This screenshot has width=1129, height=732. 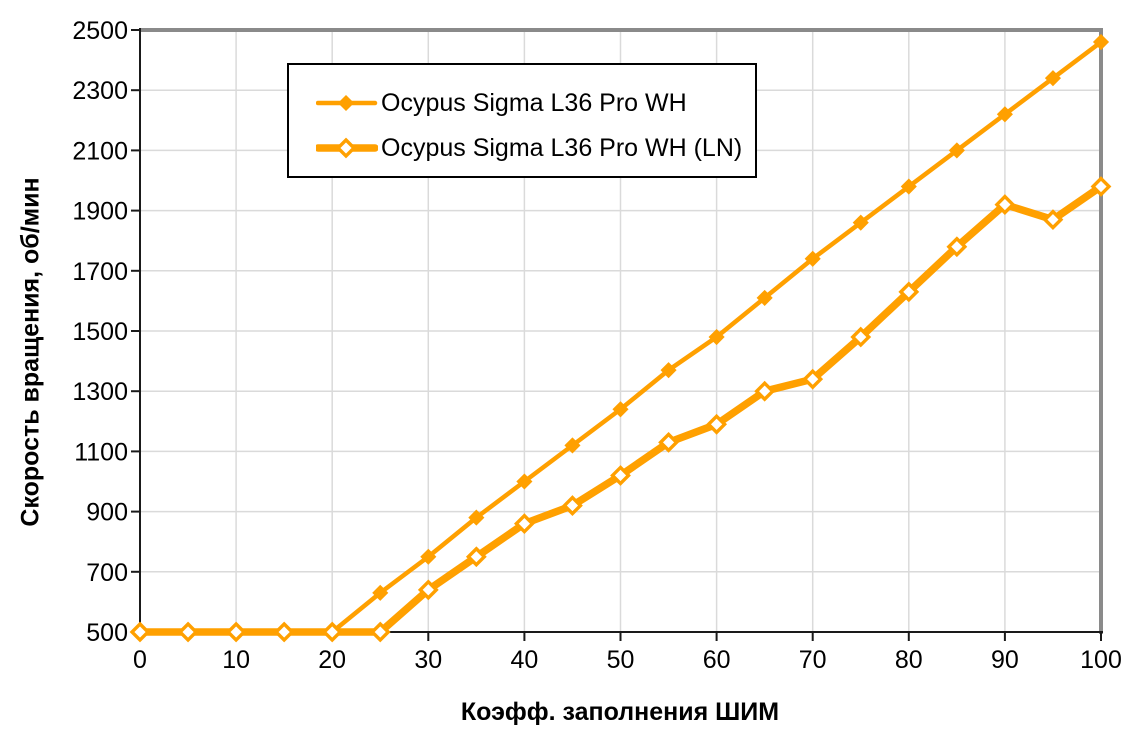 I want to click on y-tick-label: 500, so click(x=107, y=633).